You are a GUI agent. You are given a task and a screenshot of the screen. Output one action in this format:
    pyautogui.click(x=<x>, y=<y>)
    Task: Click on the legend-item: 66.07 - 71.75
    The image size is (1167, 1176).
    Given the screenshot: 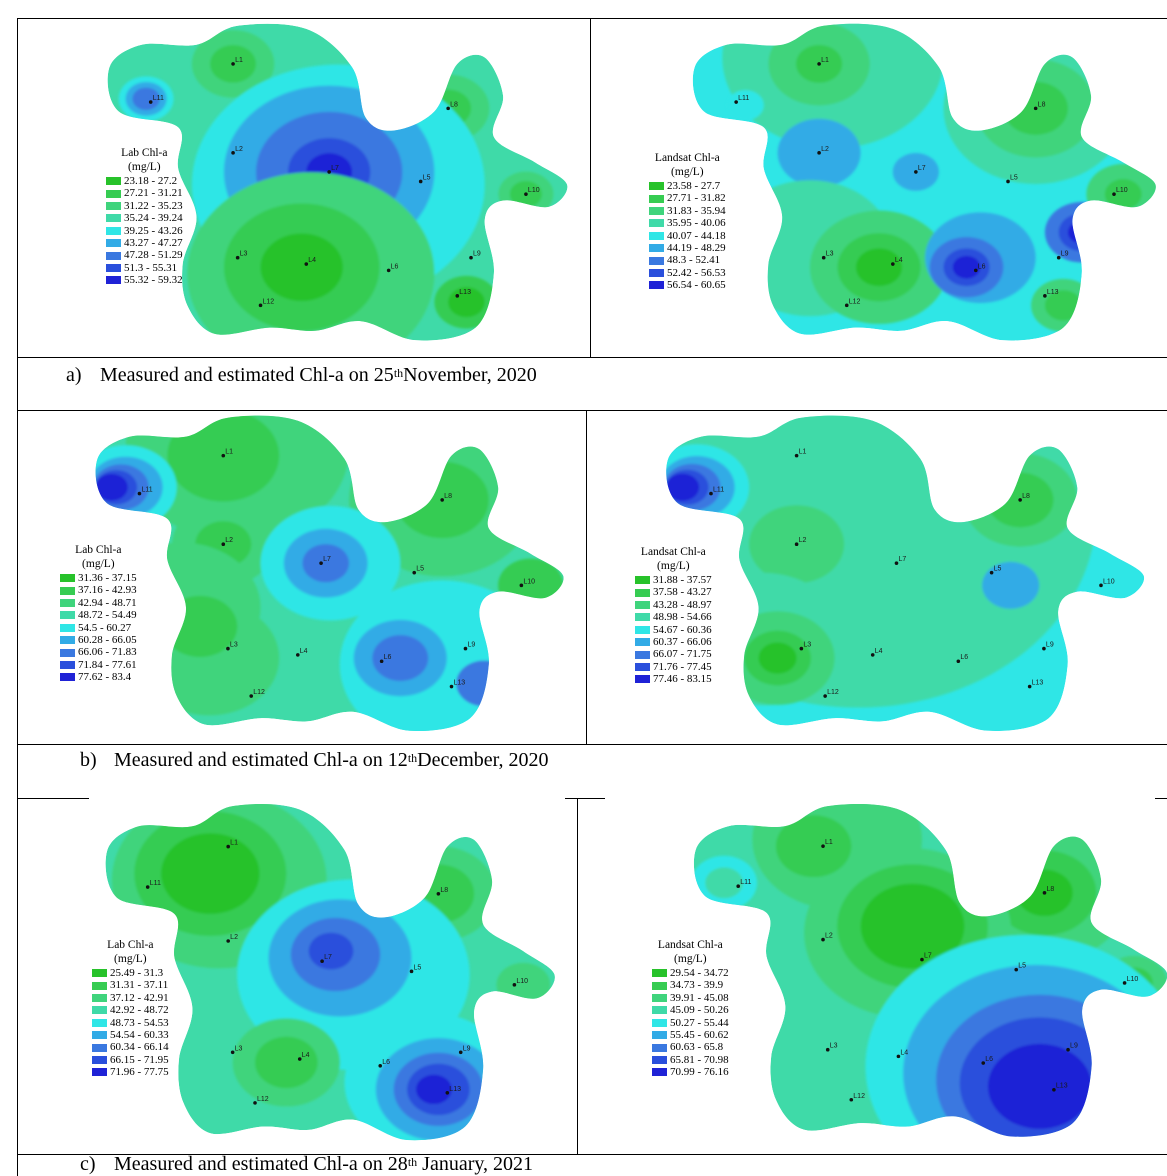 What is the action you would take?
    pyautogui.click(x=673, y=654)
    